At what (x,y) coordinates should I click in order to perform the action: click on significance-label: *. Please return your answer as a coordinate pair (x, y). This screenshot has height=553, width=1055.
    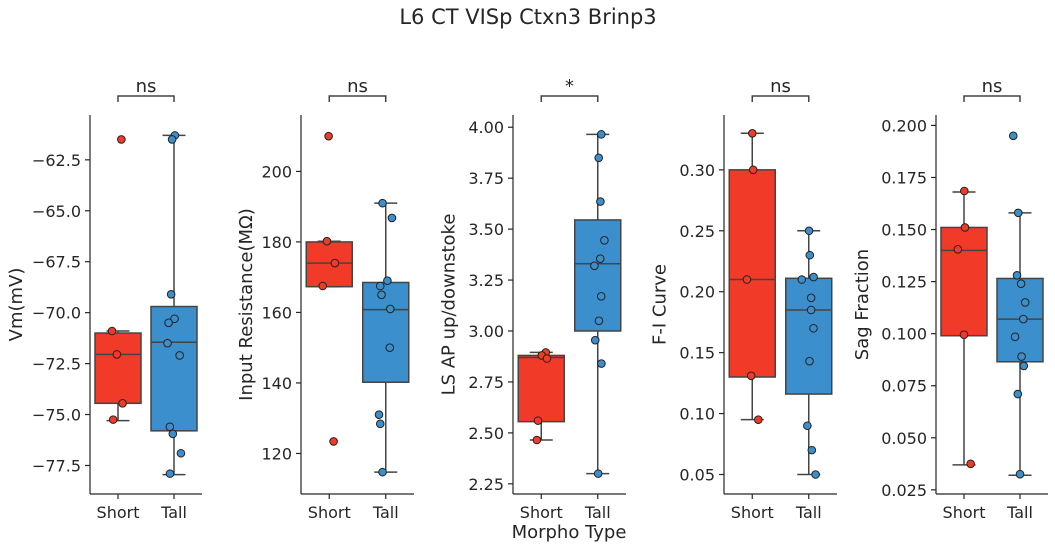
    Looking at the image, I should click on (569, 86).